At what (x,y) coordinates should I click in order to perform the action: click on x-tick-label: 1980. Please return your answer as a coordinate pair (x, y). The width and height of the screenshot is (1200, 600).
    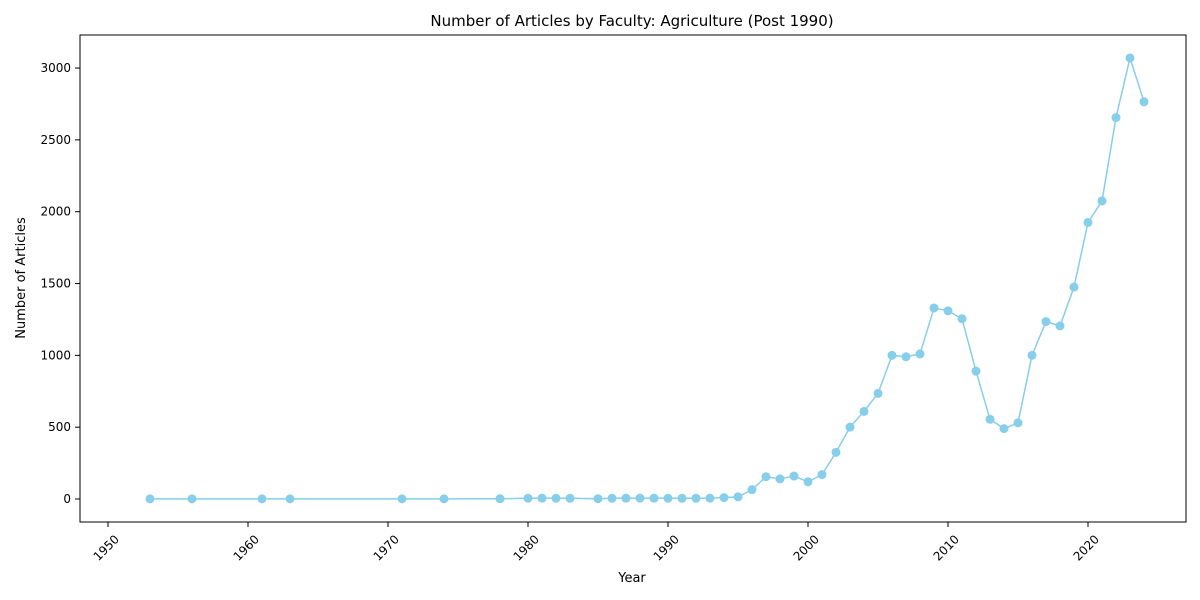
    Looking at the image, I should click on (526, 547).